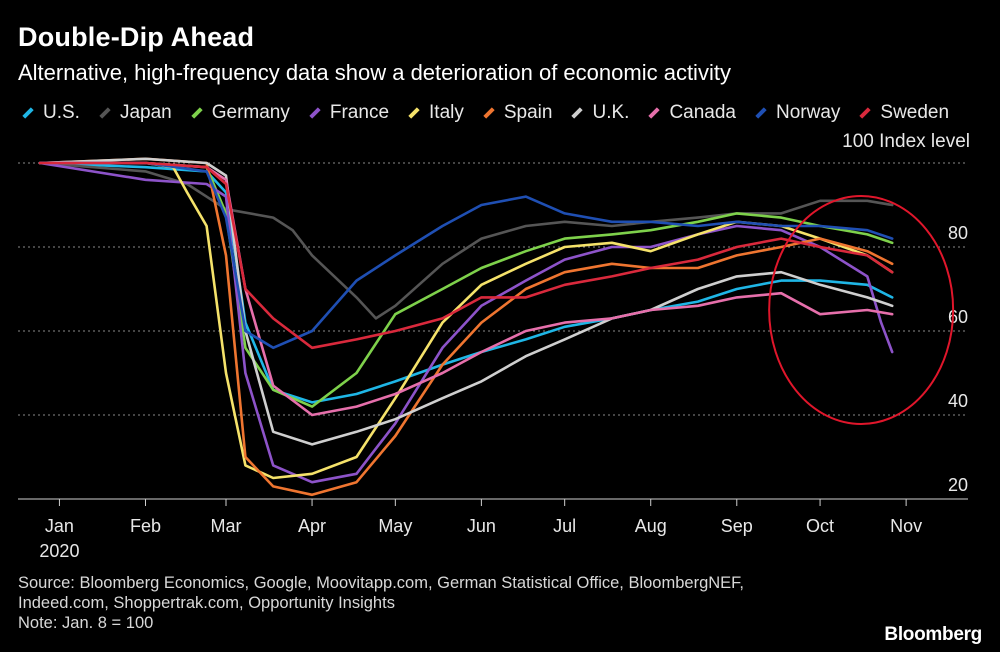 The width and height of the screenshot is (1000, 652). What do you see at coordinates (564, 526) in the screenshot?
I see `x-tick-label-jul: Jul` at bounding box center [564, 526].